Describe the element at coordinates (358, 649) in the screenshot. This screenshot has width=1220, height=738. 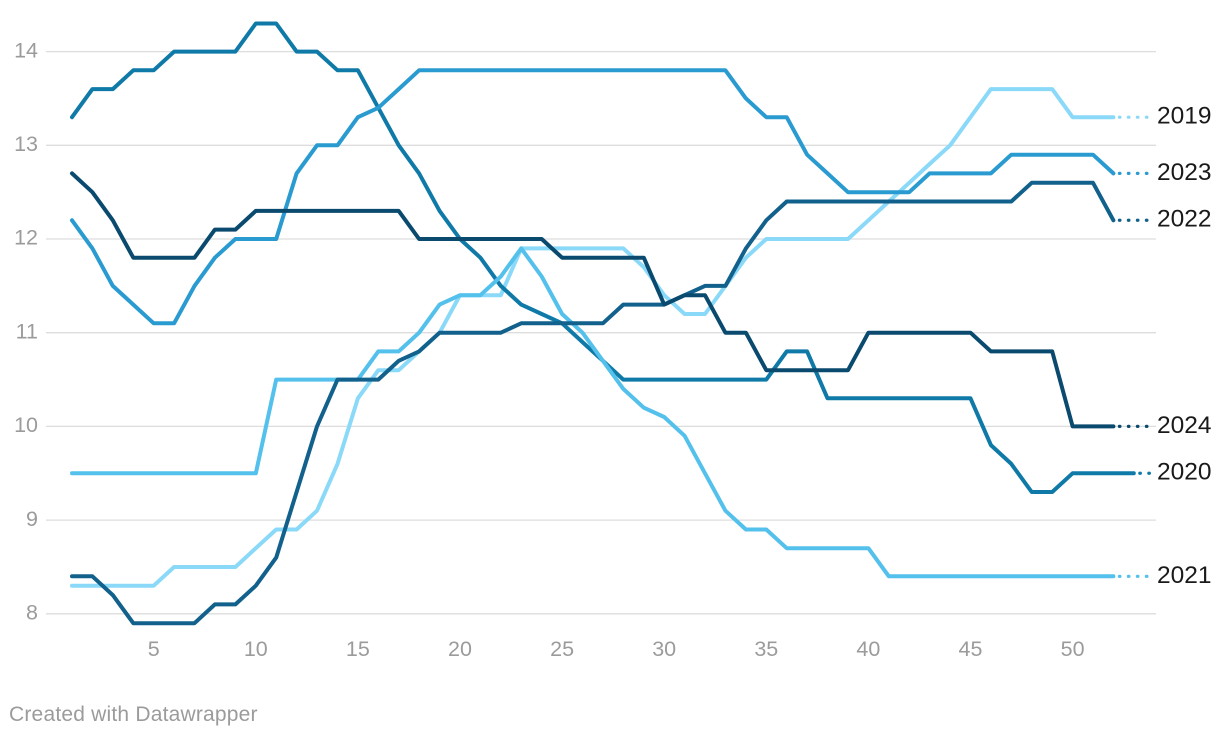
I see `x-tick-label-15: 15` at that location.